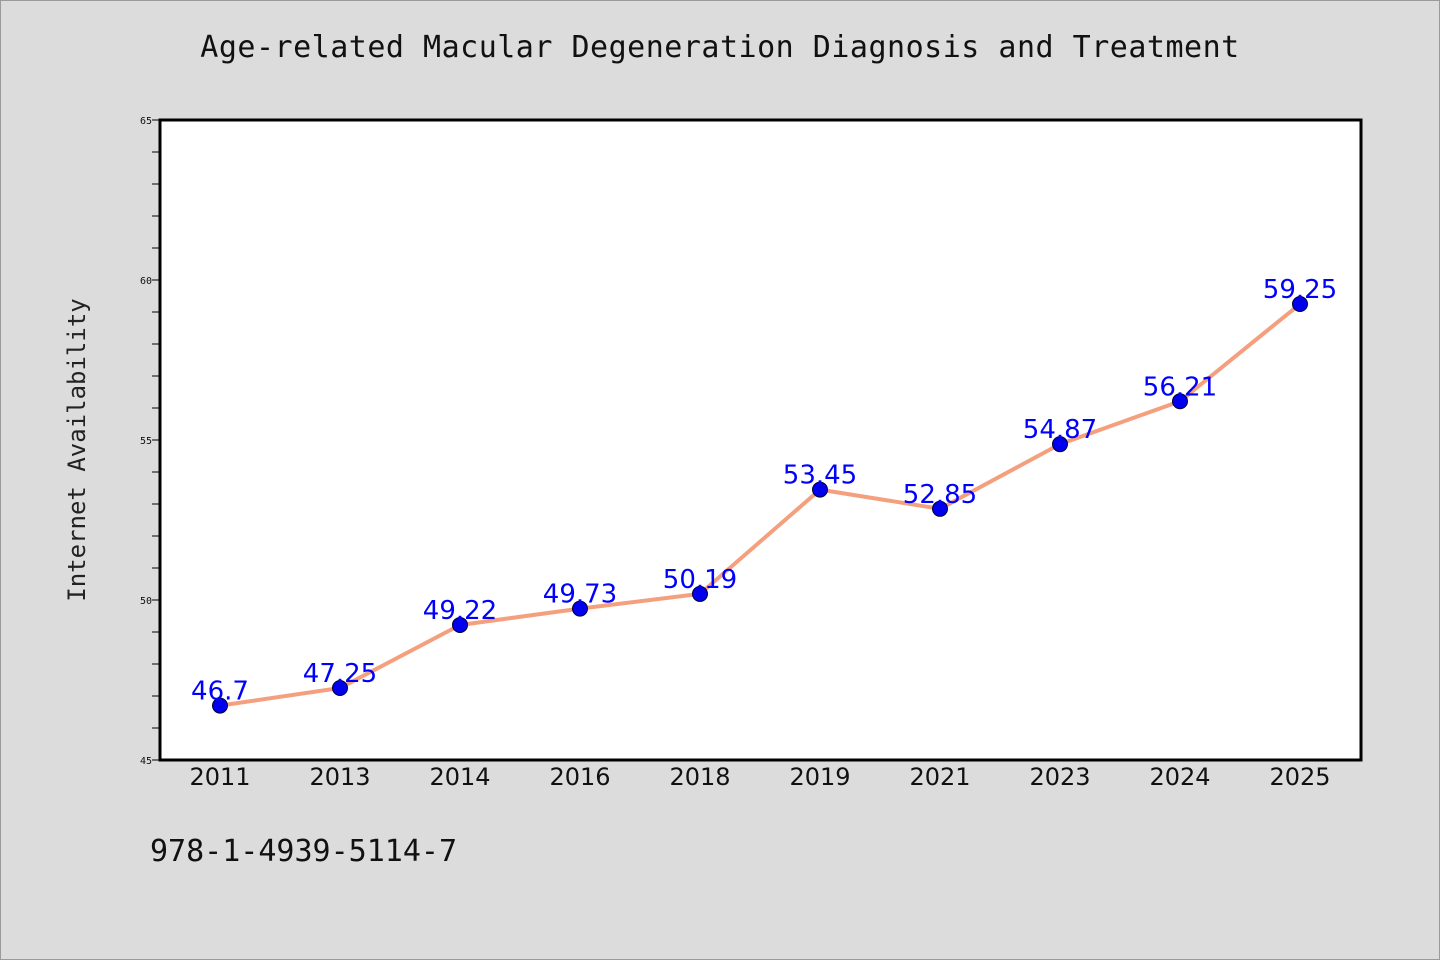  Describe the element at coordinates (819, 777) in the screenshot. I see `x-tick-label: 2019` at that location.